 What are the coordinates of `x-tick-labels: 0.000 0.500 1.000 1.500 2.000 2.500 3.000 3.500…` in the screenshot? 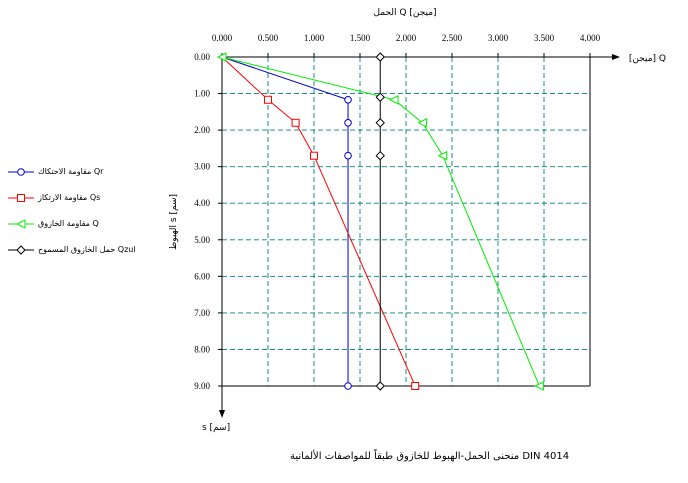 It's located at (406, 38).